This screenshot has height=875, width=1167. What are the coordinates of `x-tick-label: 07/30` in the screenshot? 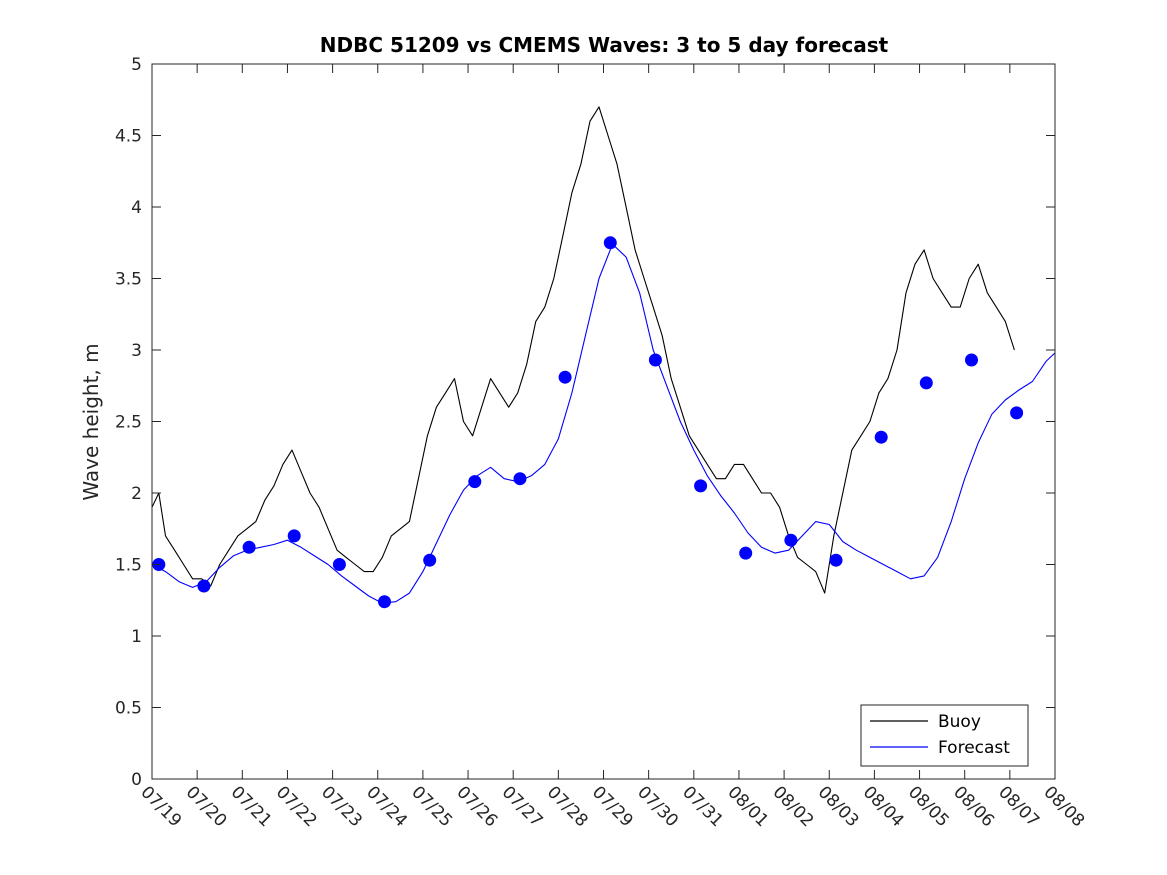 It's located at (657, 806).